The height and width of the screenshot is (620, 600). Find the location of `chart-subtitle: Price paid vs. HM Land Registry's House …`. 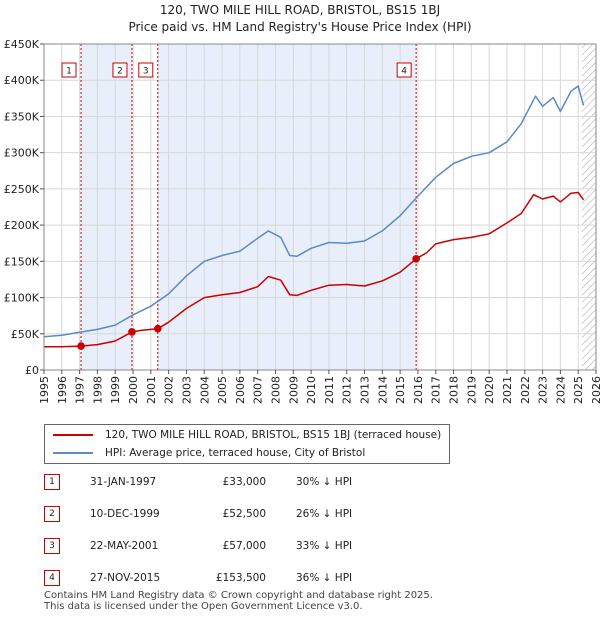

chart-subtitle: Price paid vs. HM Land Registry's House … is located at coordinates (299, 27).